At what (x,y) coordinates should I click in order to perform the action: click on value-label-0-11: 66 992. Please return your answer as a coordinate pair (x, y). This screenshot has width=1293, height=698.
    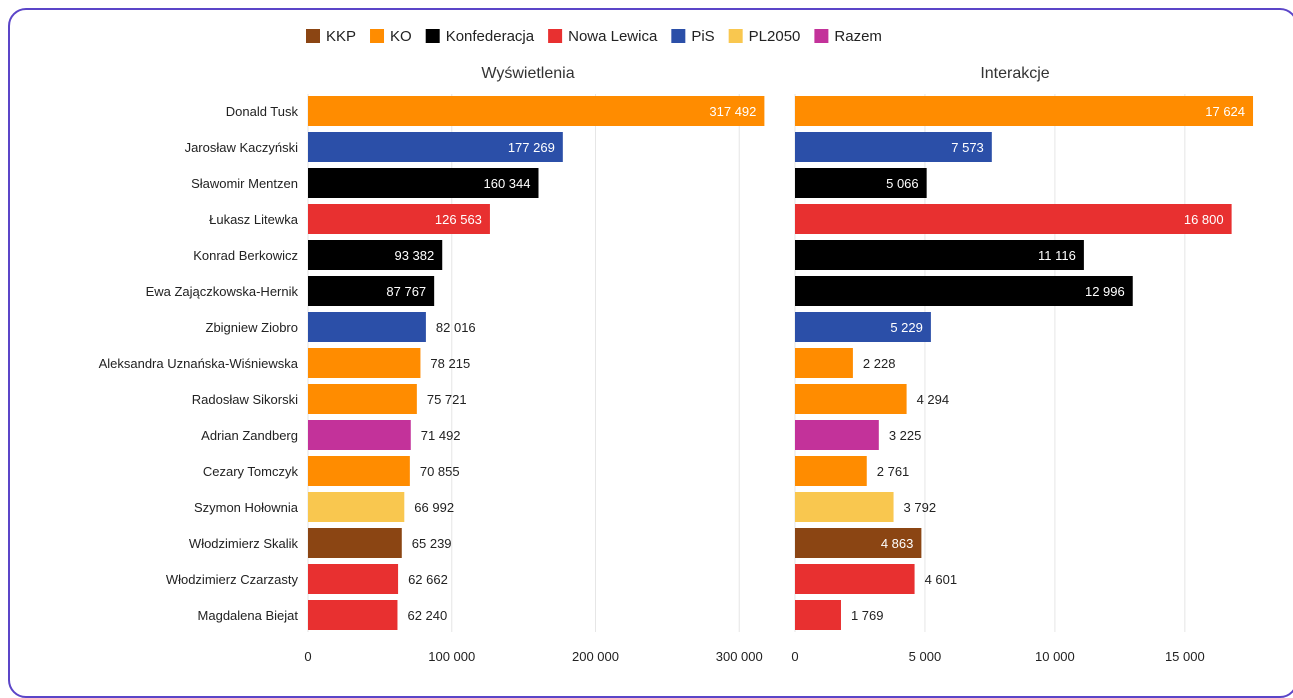
    Looking at the image, I should click on (434, 507).